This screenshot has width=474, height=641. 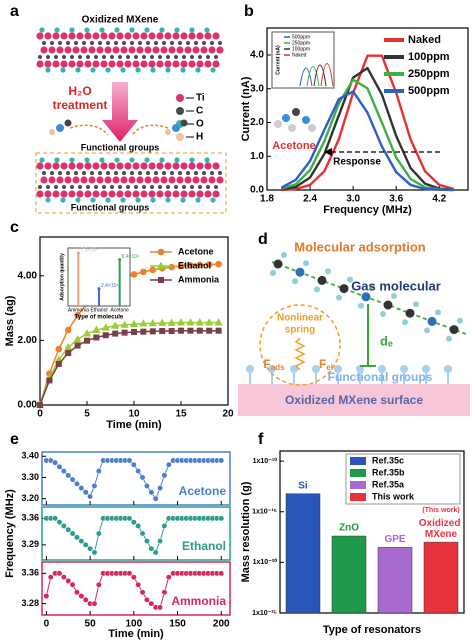 What do you see at coordinates (30, 573) in the screenshot?
I see `y-tick-label: 3.36` at bounding box center [30, 573].